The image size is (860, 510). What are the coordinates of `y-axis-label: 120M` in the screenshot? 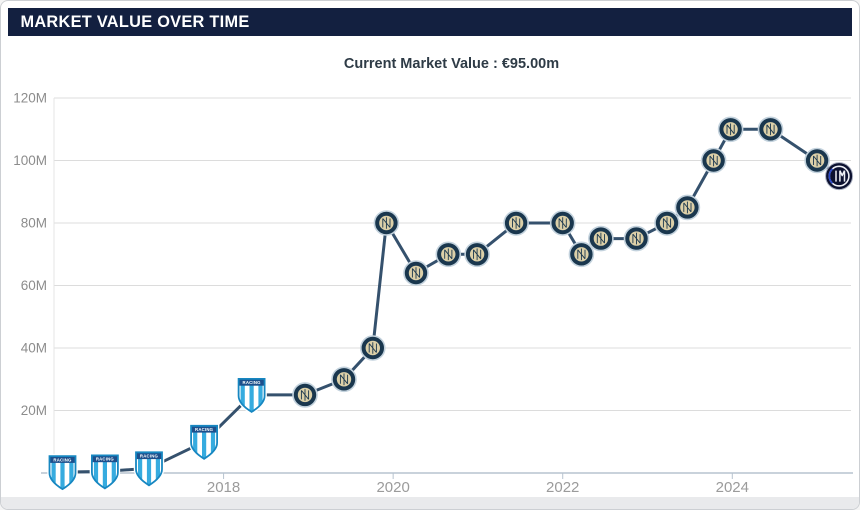 It's located at (30, 98).